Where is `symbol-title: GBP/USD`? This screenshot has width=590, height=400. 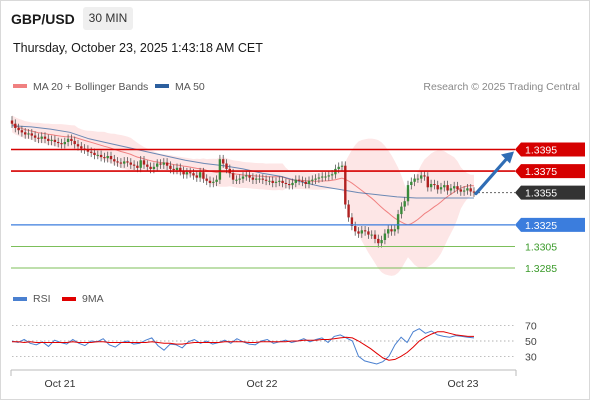 symbol-title: GBP/USD is located at coordinates (43, 19).